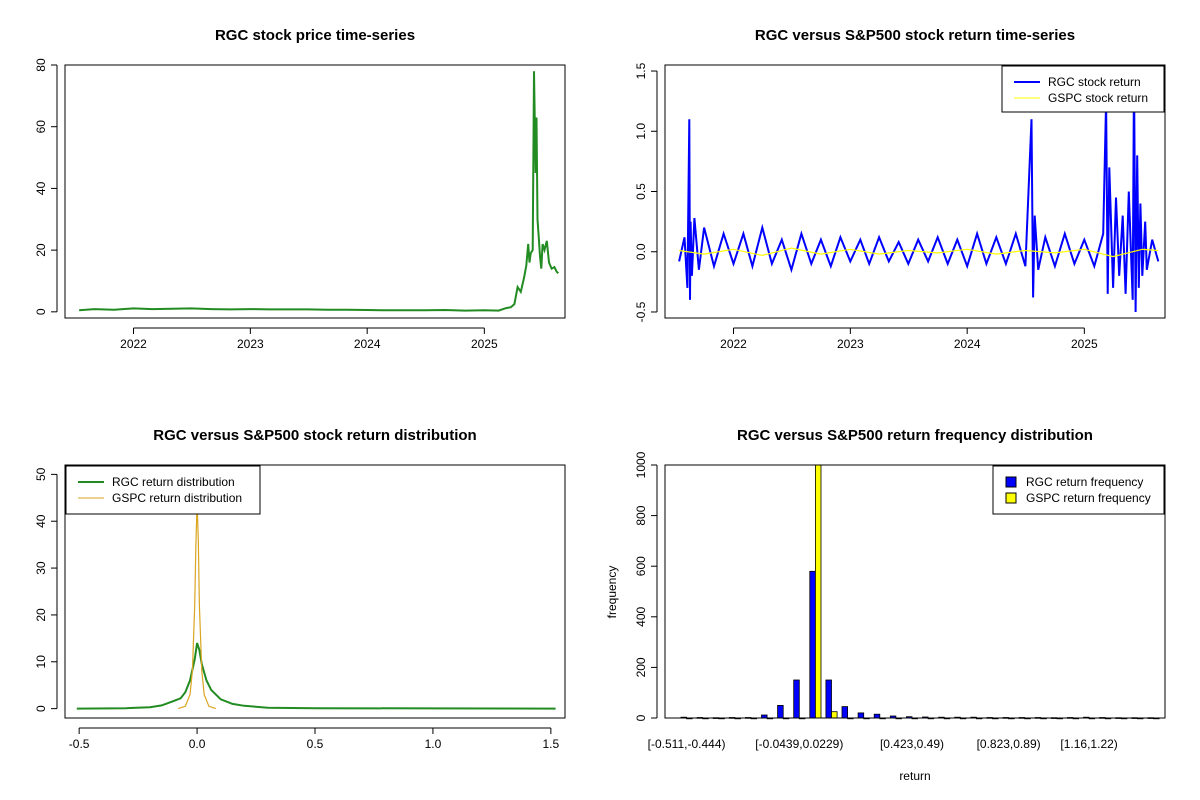 The image size is (1200, 800). I want to click on histogram-legend-box, so click(1078, 490).